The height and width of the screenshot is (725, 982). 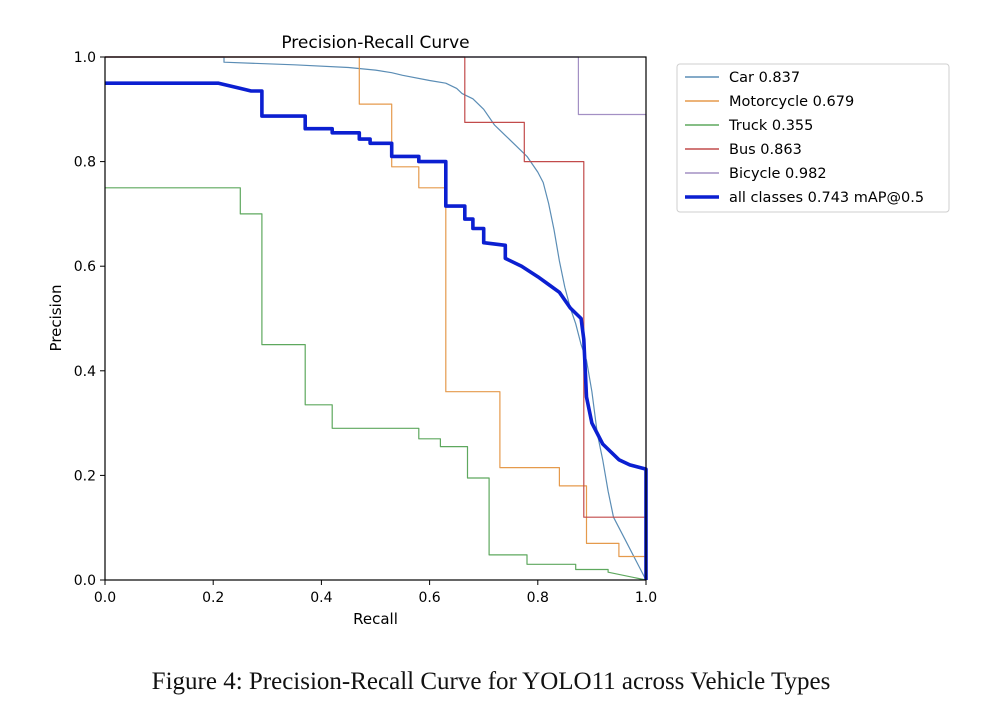 What do you see at coordinates (85, 163) in the screenshot?
I see `y-tick-label: 0.8` at bounding box center [85, 163].